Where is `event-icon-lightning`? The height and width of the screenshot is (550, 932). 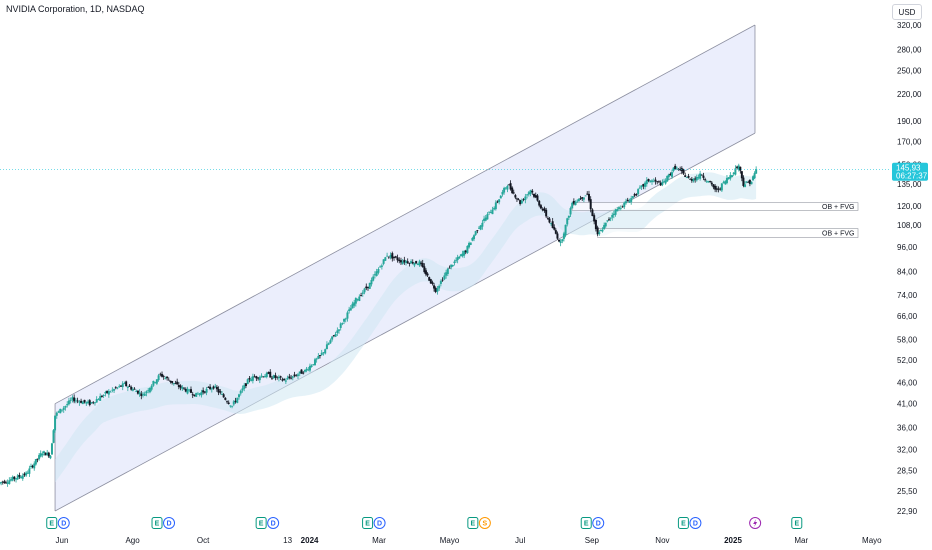
event-icon-lightning is located at coordinates (755, 523).